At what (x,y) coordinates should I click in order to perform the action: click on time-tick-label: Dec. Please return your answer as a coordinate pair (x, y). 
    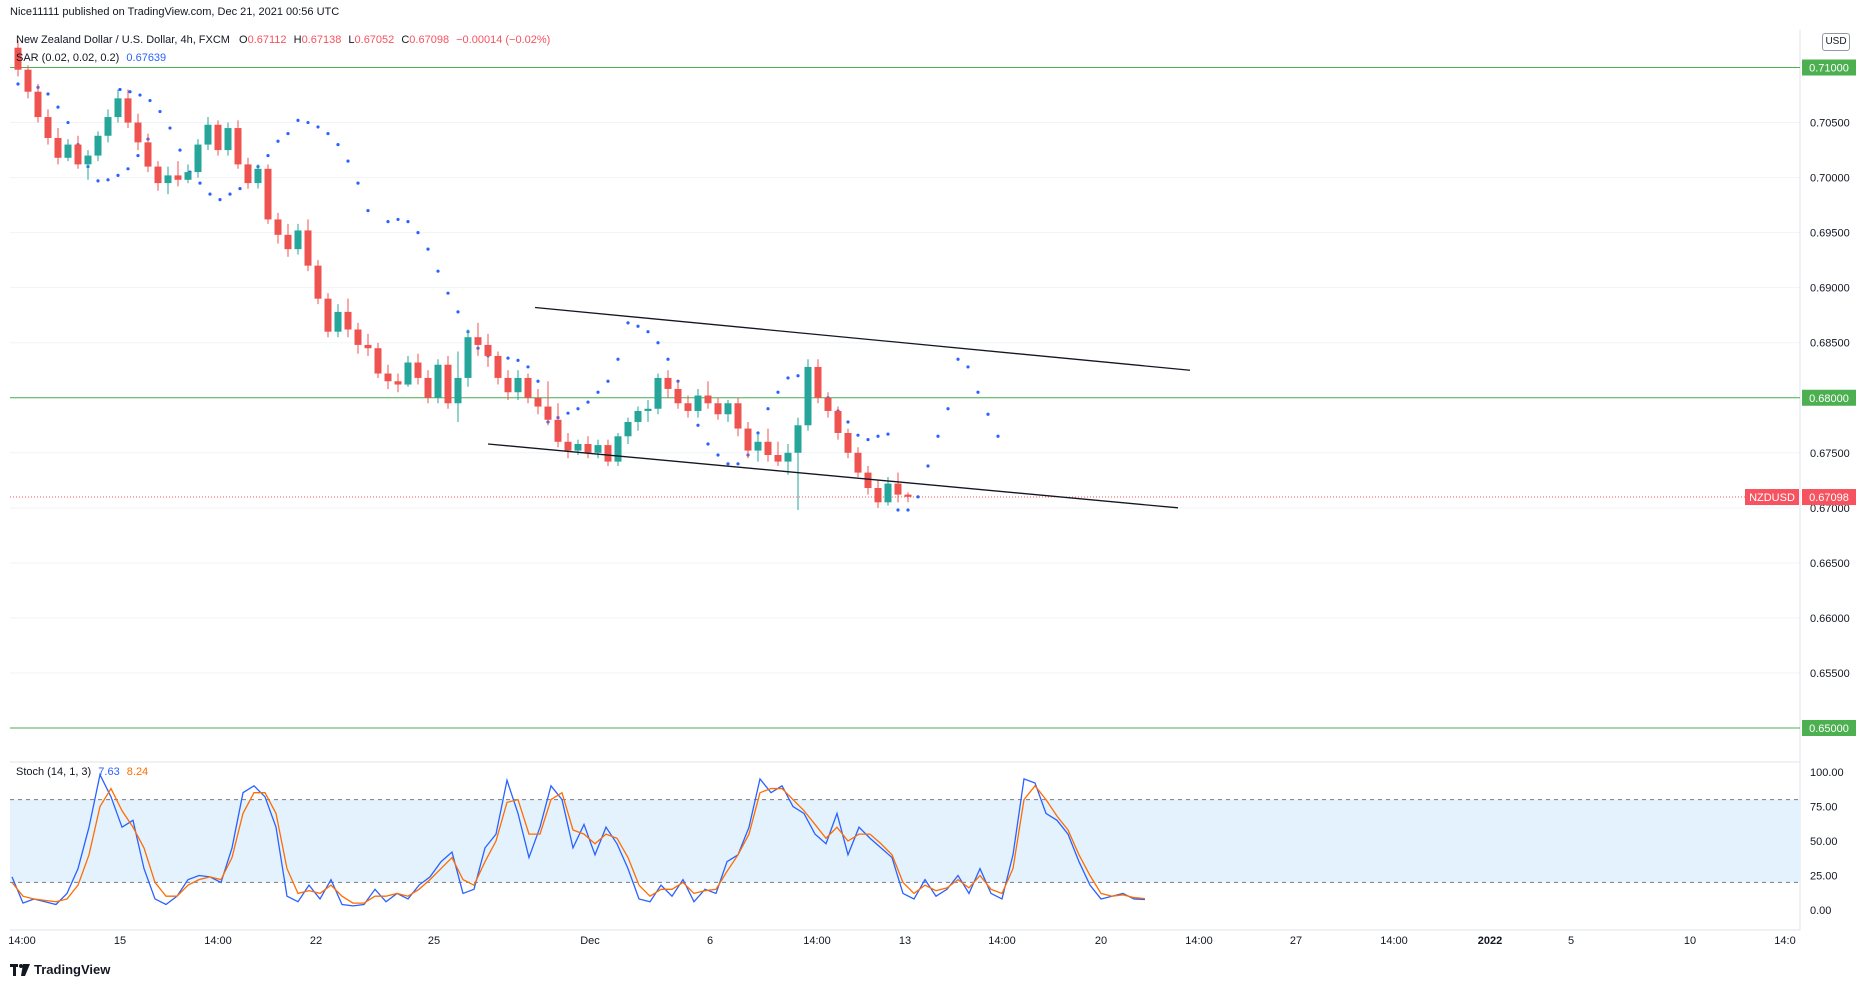
    Looking at the image, I should click on (590, 941).